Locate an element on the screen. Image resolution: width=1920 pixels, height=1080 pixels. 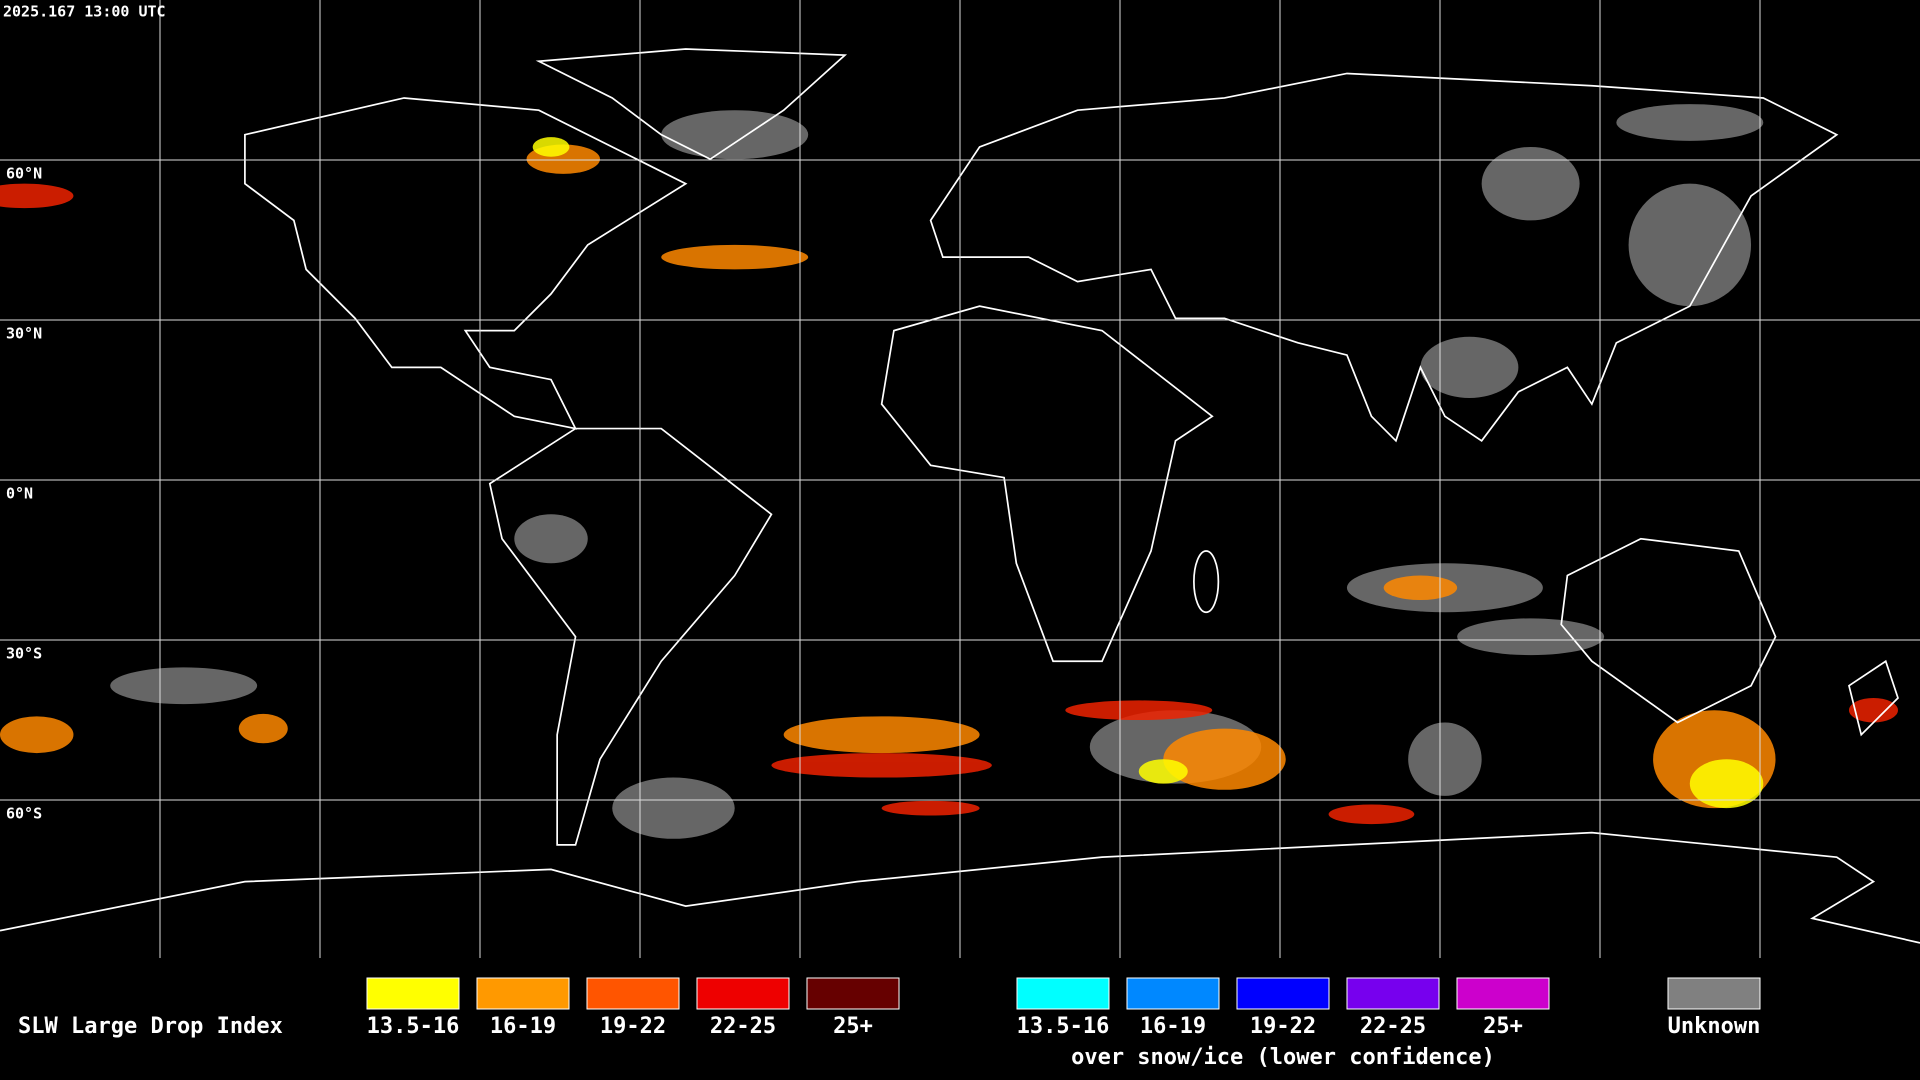
latitude-label: 30°S is located at coordinates (24, 654).